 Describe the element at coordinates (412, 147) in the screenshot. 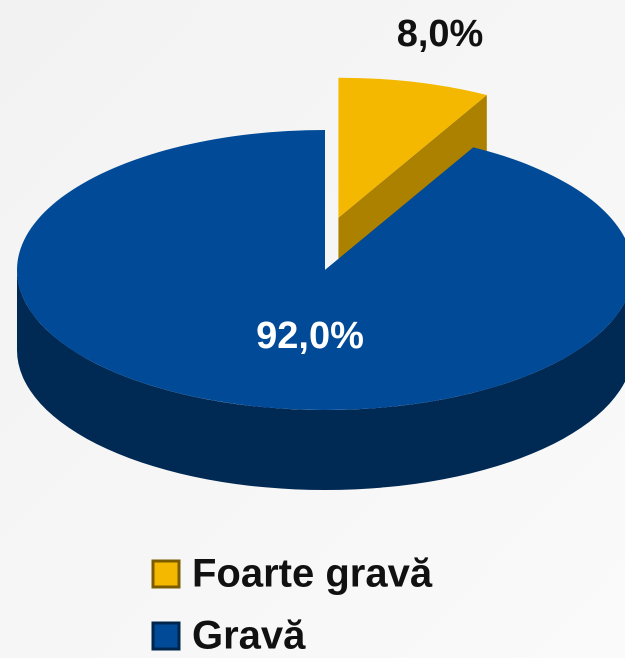

I see `slice` at that location.